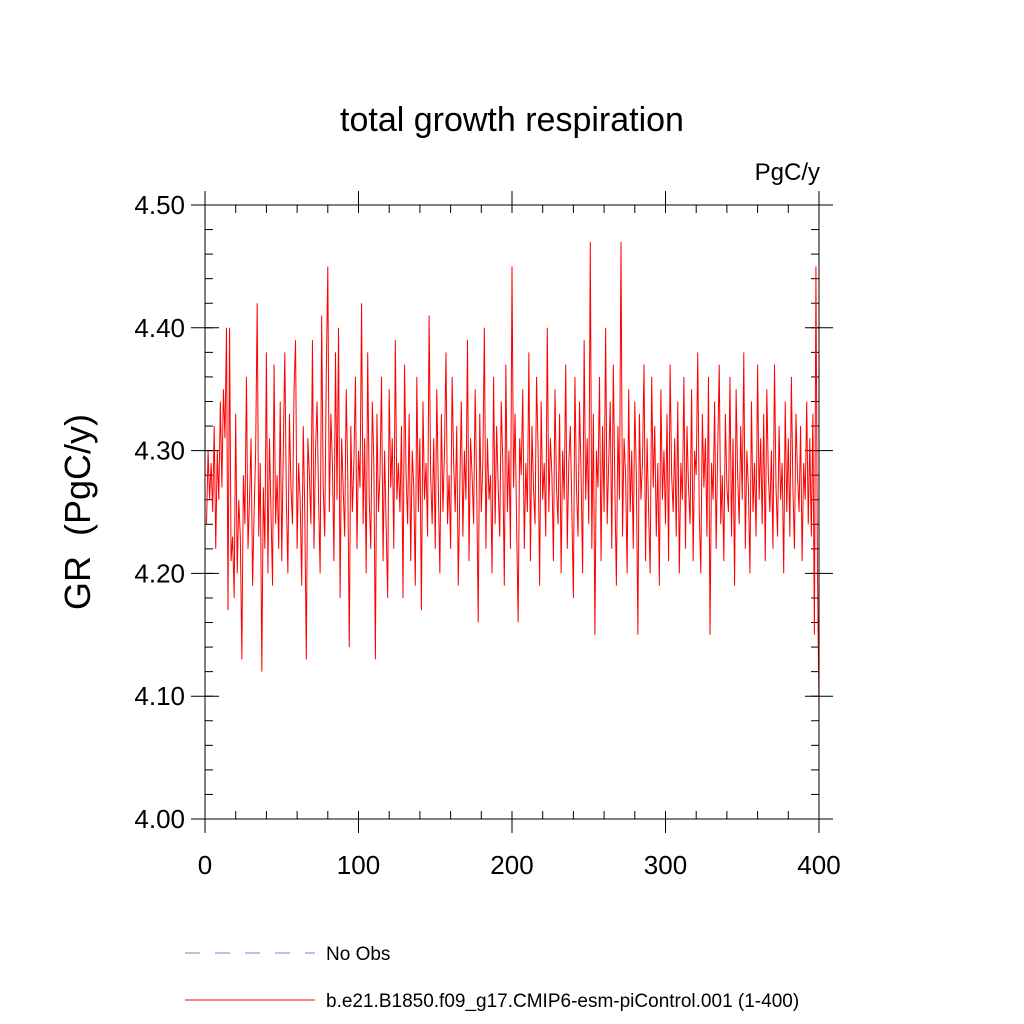 This screenshot has height=1024, width=1024. I want to click on y-tick-label: 4.10, so click(159, 696).